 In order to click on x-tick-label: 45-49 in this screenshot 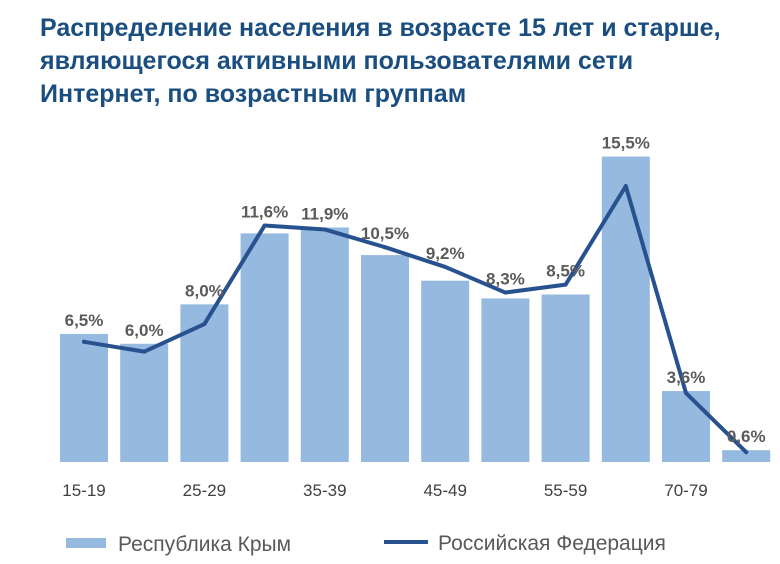, I will do `click(444, 490)`.